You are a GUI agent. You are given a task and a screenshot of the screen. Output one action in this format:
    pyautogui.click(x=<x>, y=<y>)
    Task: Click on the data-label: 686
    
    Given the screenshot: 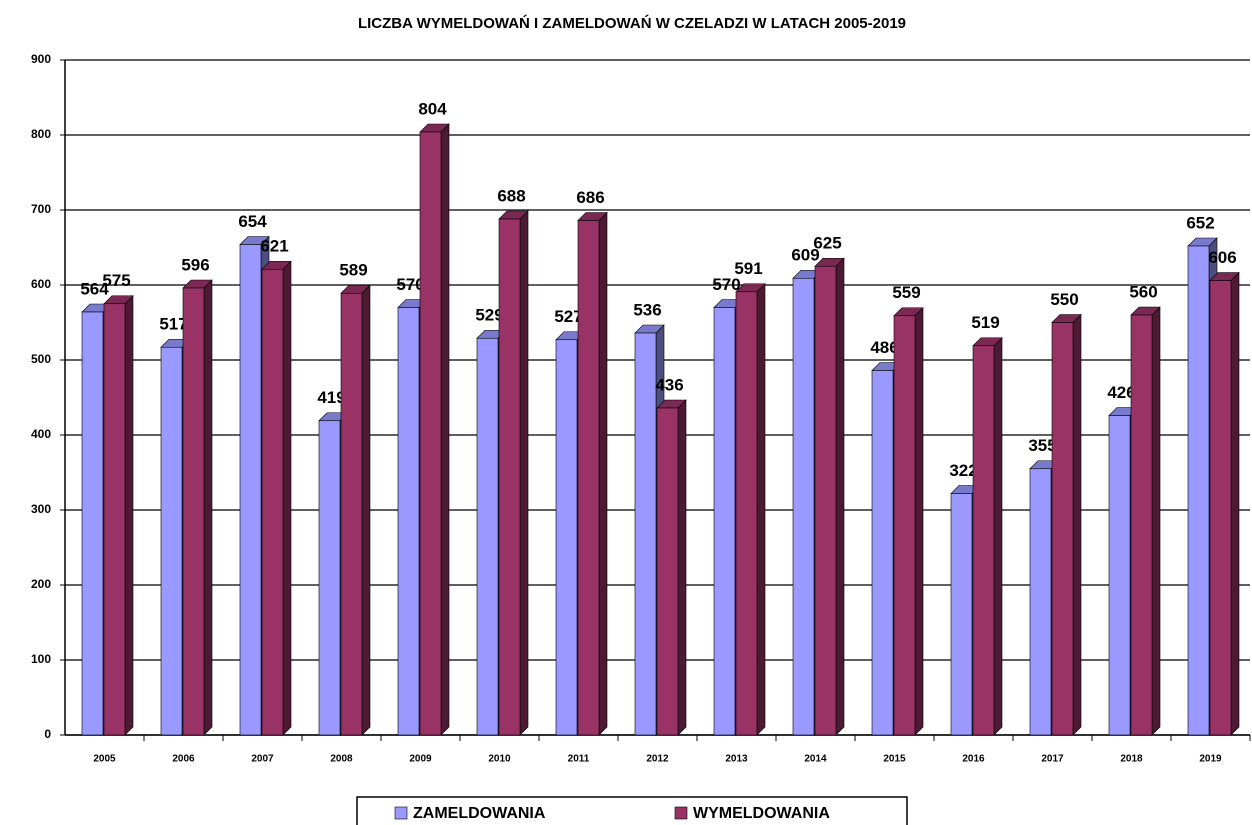 What is the action you would take?
    pyautogui.click(x=590, y=197)
    